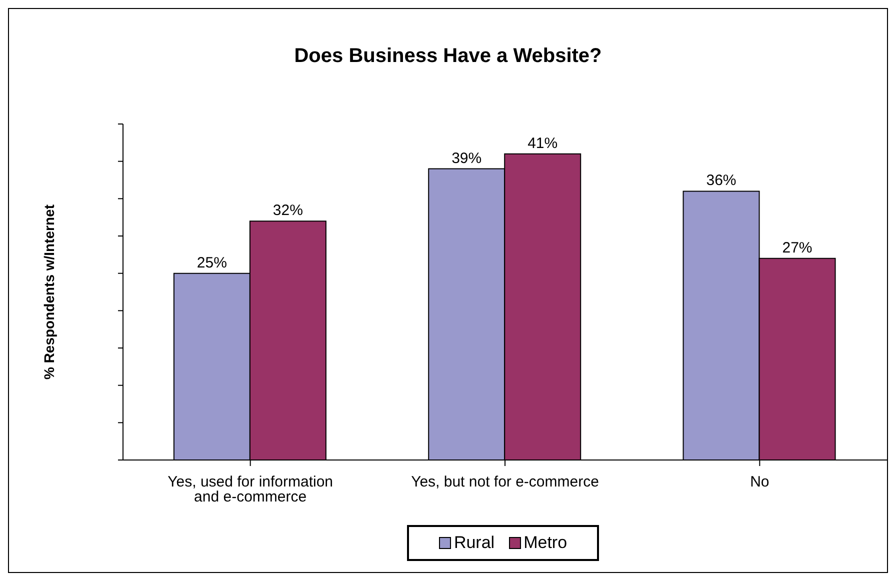 This screenshot has height=581, width=896. Describe the element at coordinates (448, 56) in the screenshot. I see `chart-title: Does Business Have a Website?` at that location.